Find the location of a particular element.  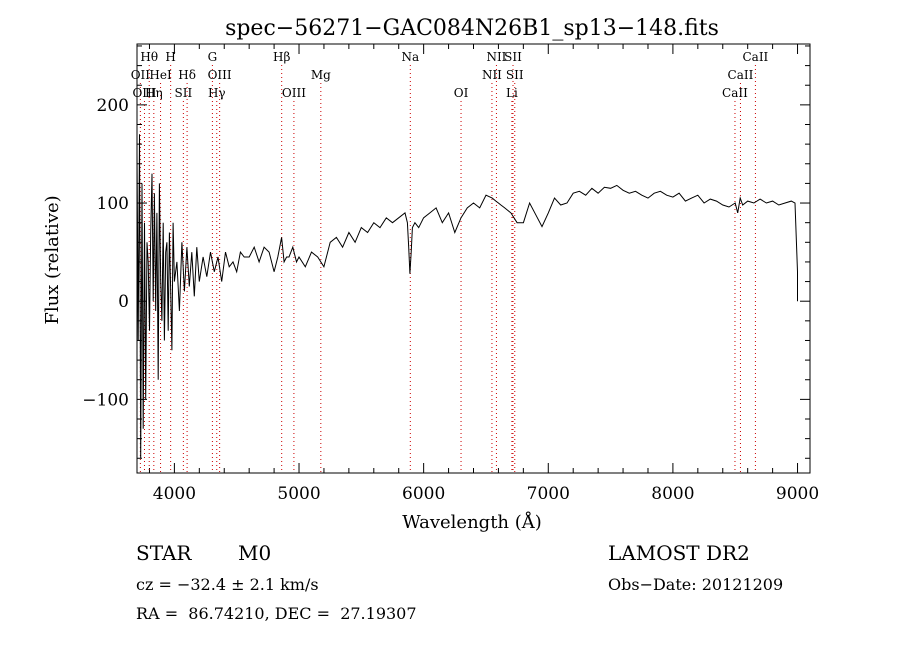

line-marker-label: OI is located at coordinates (461, 93).